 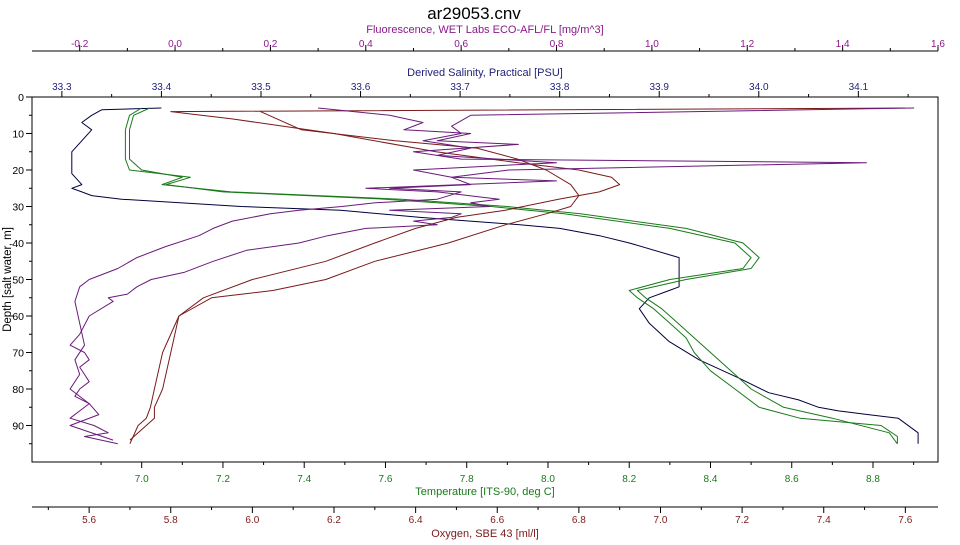 I want to click on salinity-tick-label: 34.1, so click(x=859, y=87).